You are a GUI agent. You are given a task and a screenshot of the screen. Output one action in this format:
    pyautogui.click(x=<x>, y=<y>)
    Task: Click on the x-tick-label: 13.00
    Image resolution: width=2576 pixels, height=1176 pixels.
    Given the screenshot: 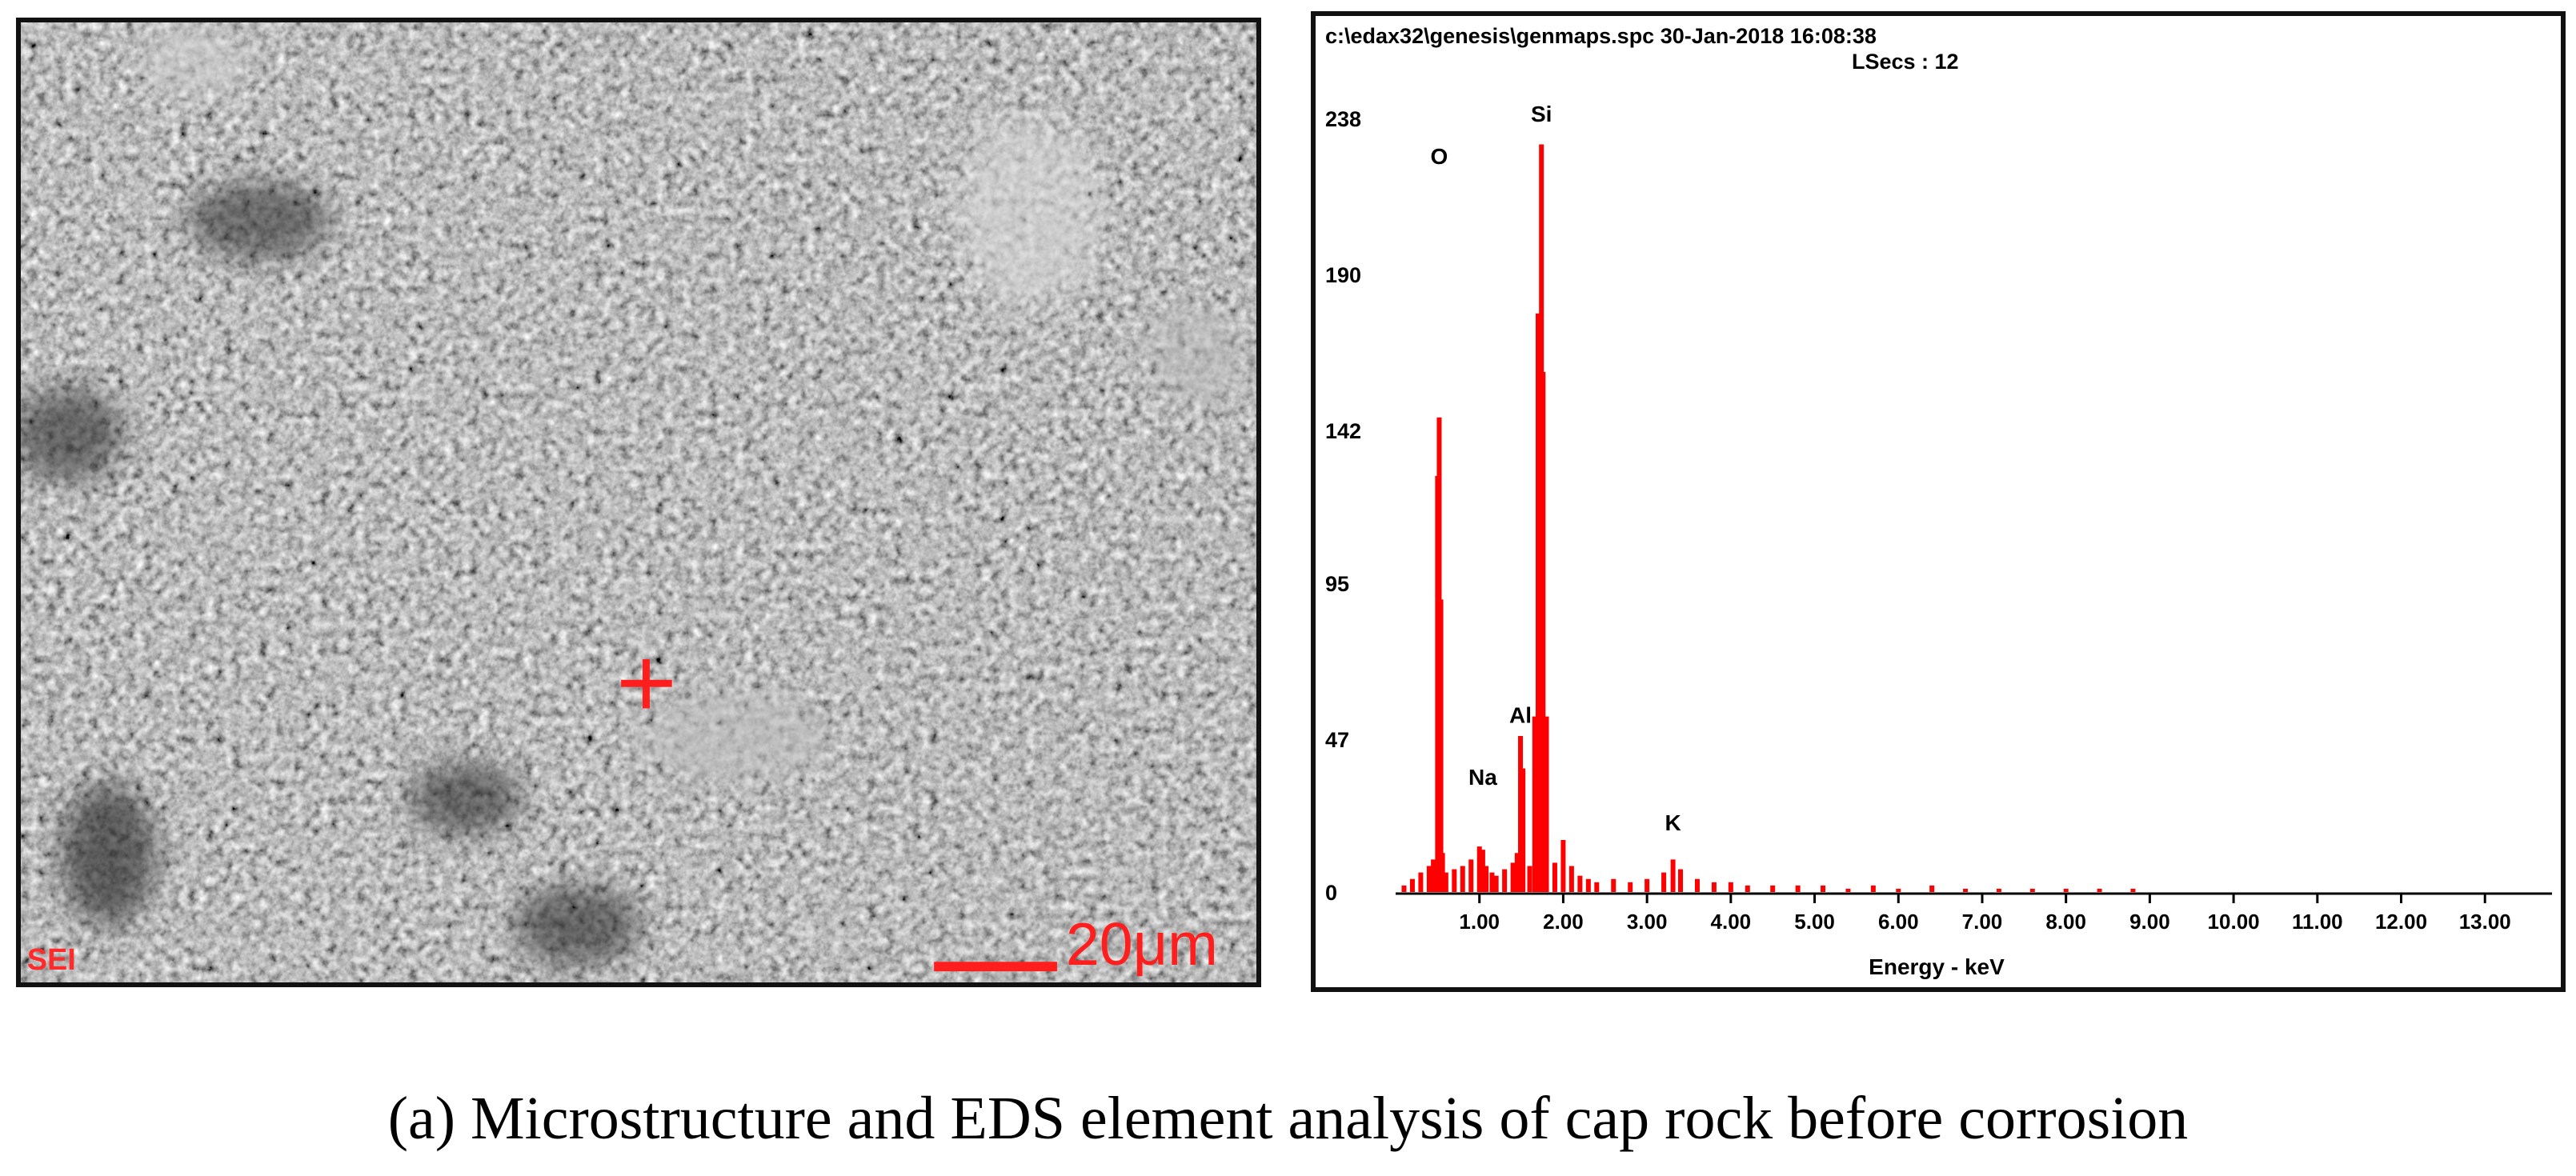 What is the action you would take?
    pyautogui.click(x=2485, y=922)
    